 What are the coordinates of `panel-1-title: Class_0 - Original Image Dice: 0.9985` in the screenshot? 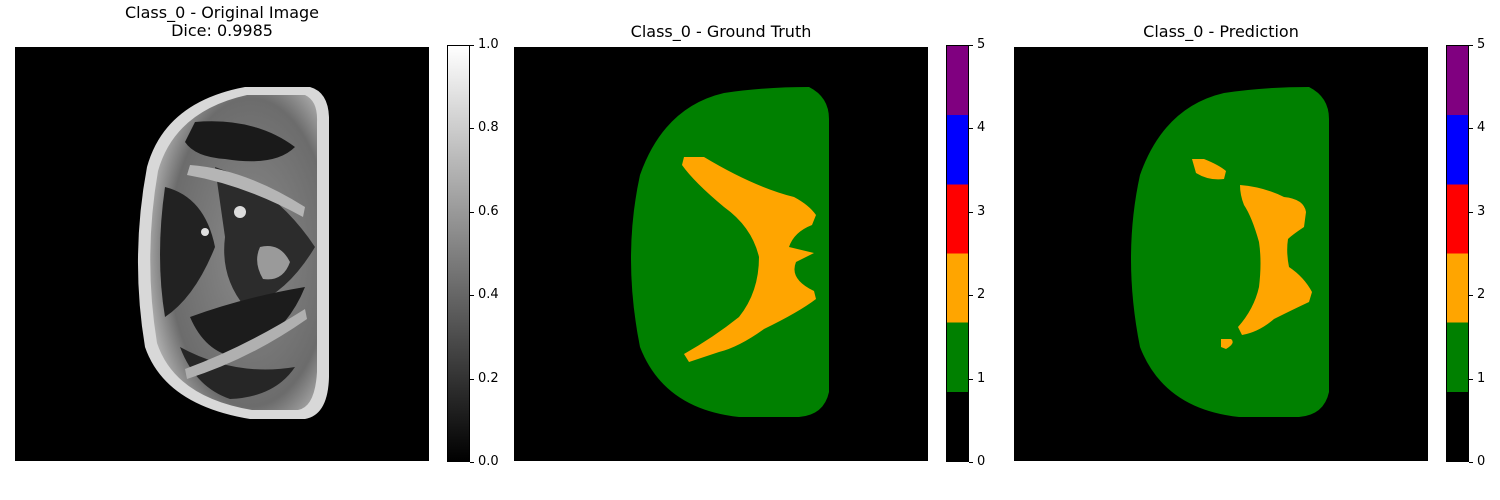 It's located at (222, 22).